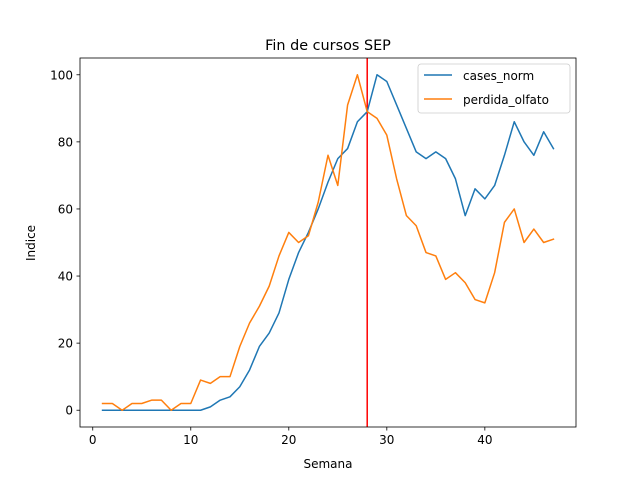 The image size is (640, 480). I want to click on y-tick-label: 40, so click(65, 277).